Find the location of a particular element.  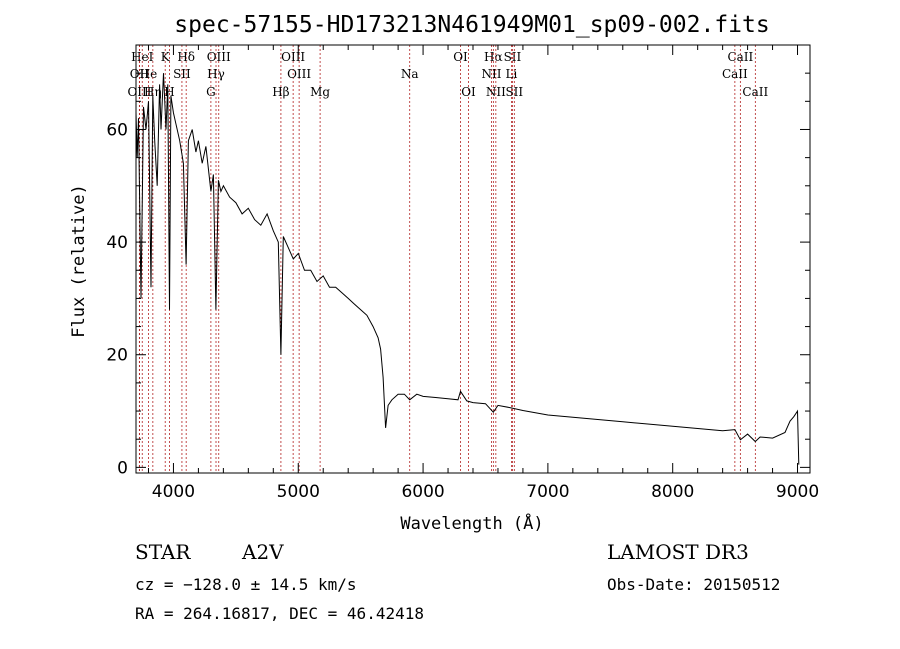

spectral-line-label-6: SII is located at coordinates (182, 74).